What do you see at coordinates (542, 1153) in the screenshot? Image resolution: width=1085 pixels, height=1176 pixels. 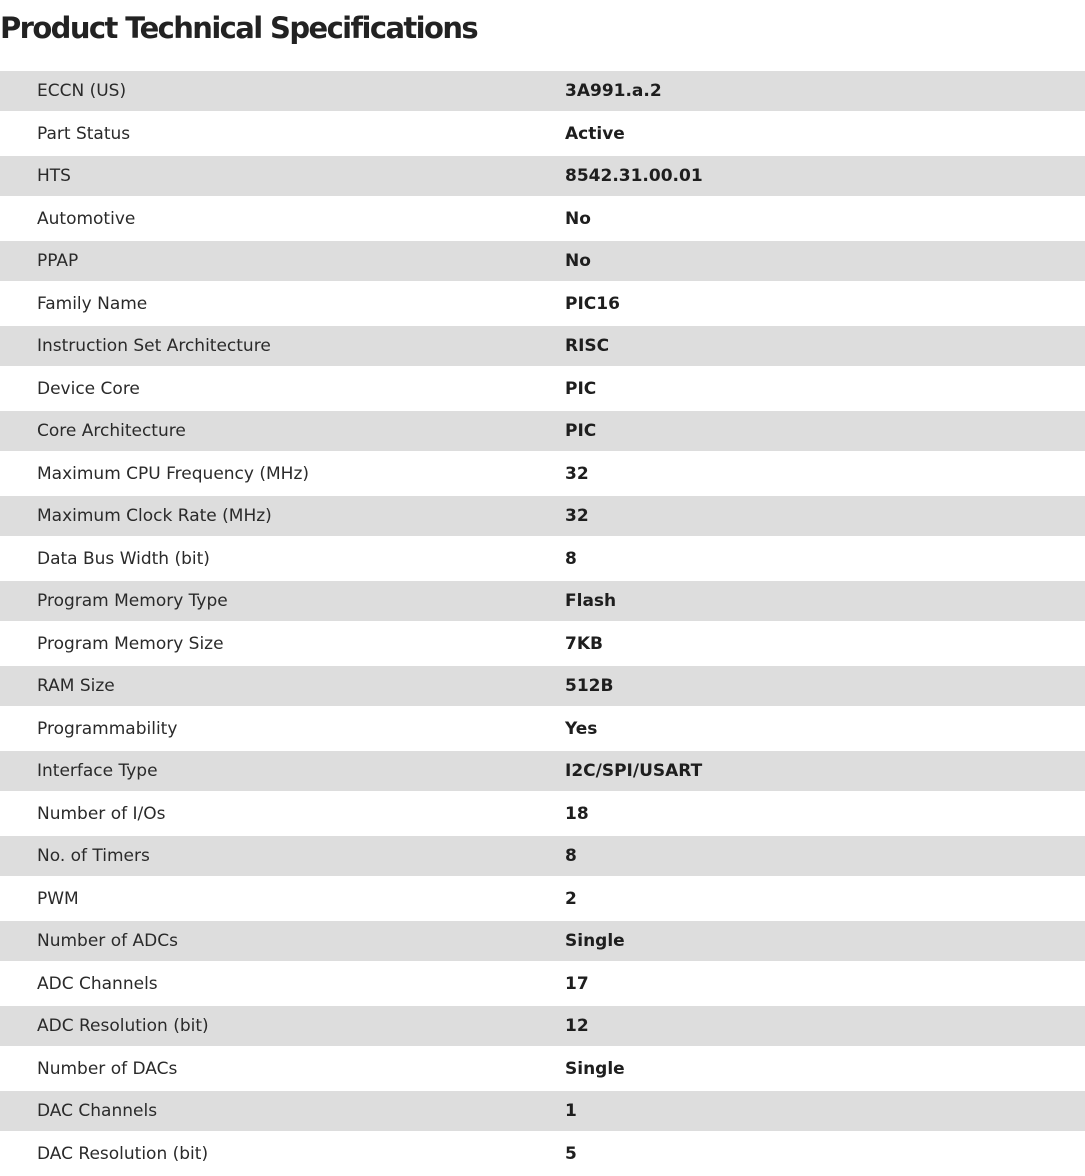 I see `spec-row: DAC Resolution (bit) 5` at bounding box center [542, 1153].